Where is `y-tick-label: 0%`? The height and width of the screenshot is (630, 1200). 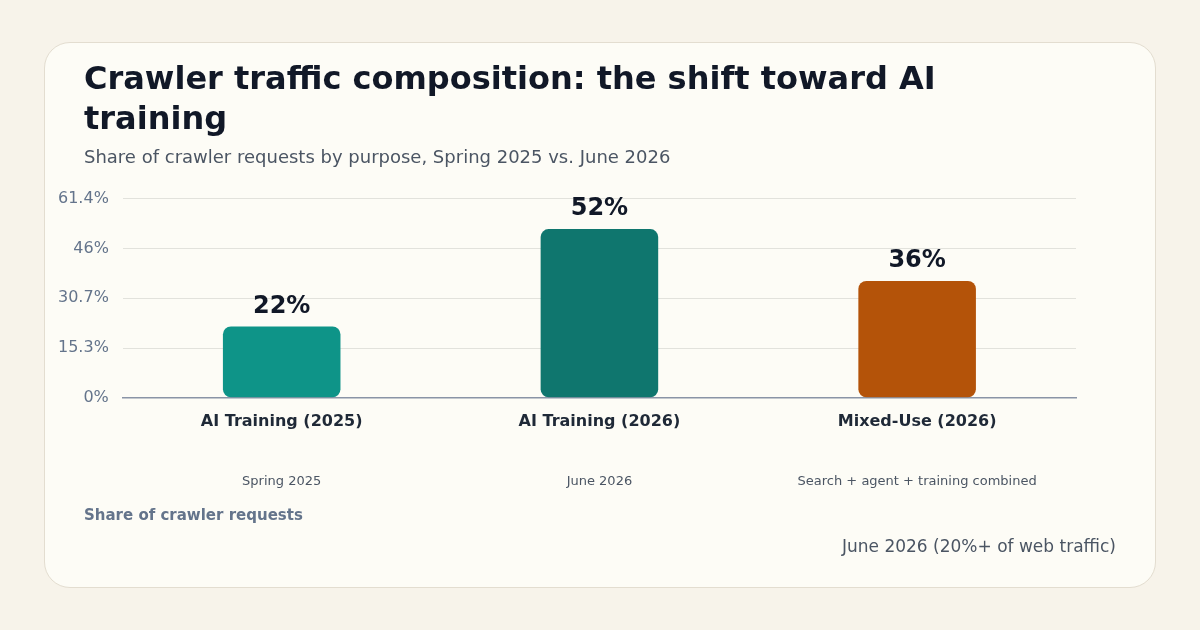
y-tick-label: 0% is located at coordinates (96, 396).